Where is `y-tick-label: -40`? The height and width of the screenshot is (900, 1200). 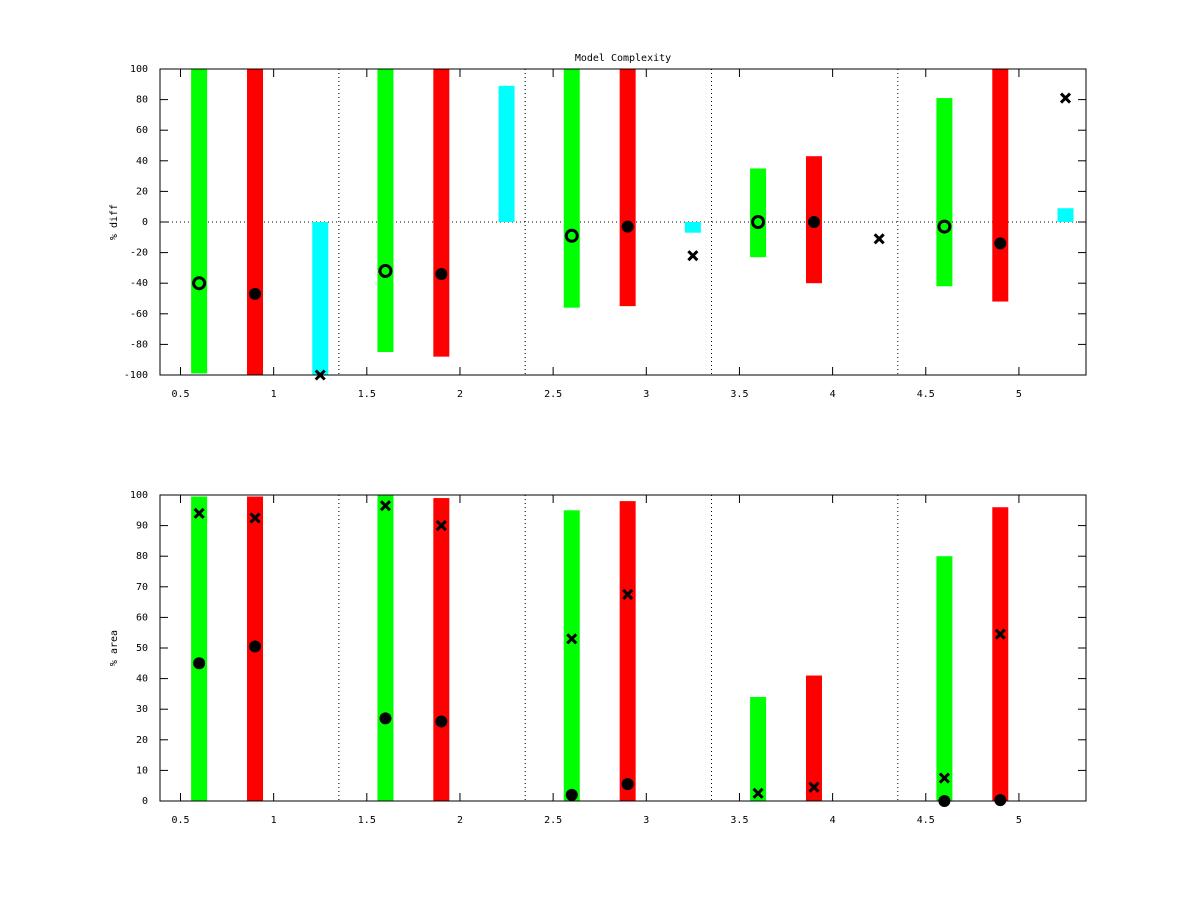 y-tick-label: -40 is located at coordinates (139, 283).